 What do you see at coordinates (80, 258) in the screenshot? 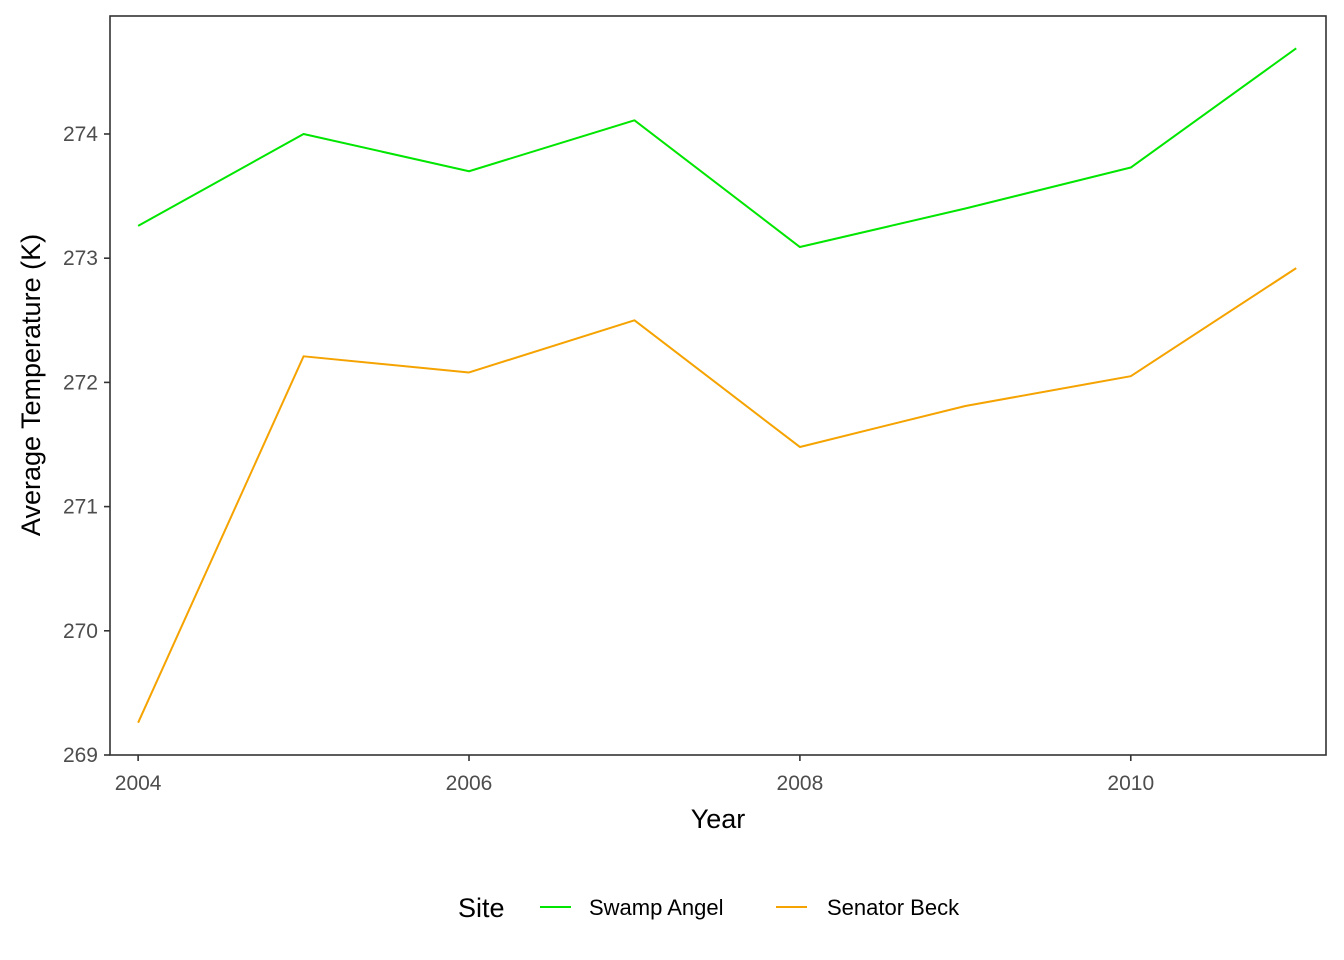
I see `y-tick-label-273: 273` at bounding box center [80, 258].